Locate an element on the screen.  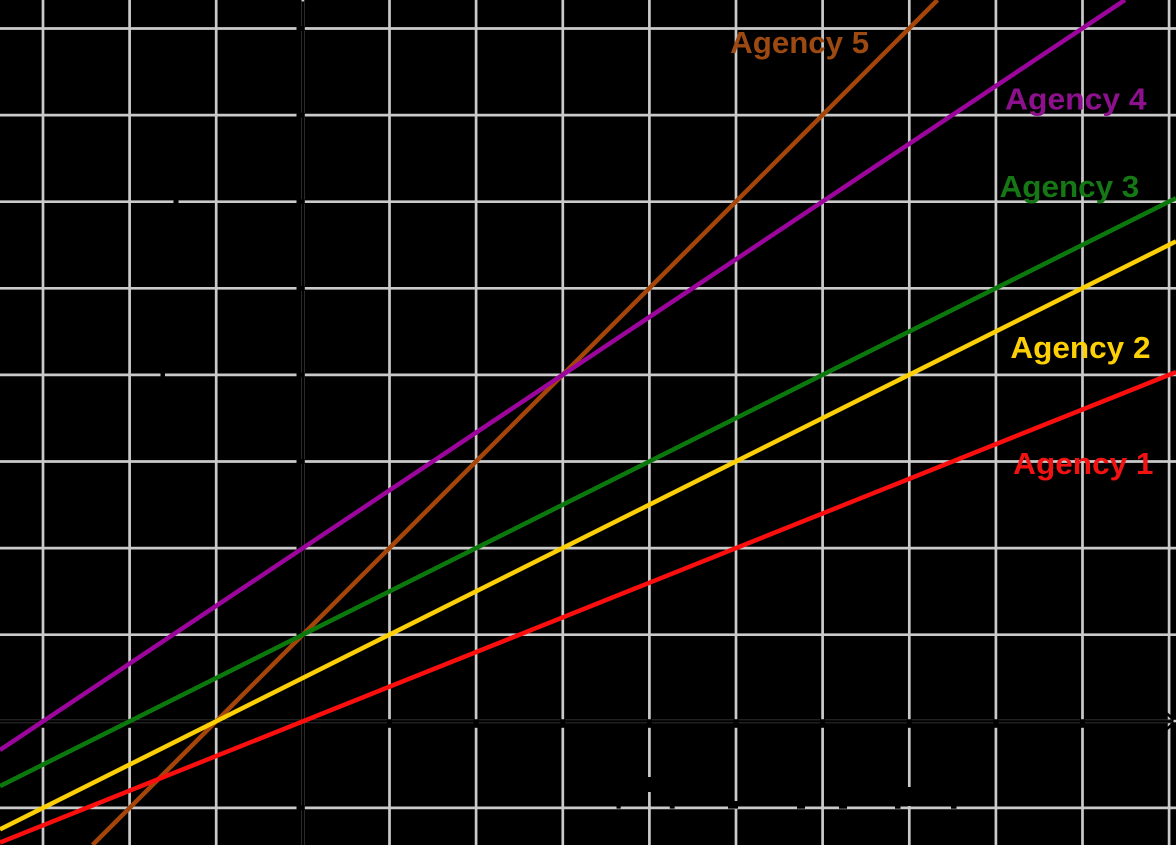
svg-text: Agency 1 is located at coordinates (1083, 463).